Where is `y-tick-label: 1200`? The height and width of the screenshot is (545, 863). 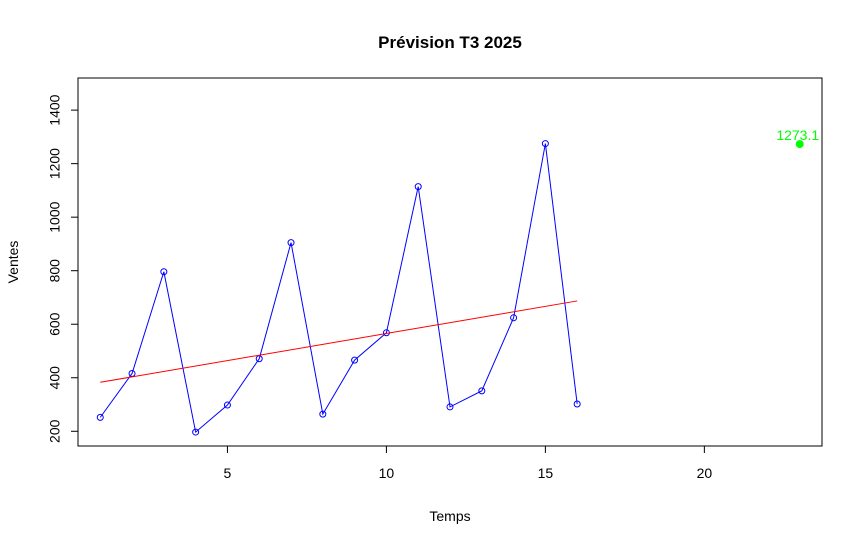
y-tick-label: 1200 is located at coordinates (55, 163).